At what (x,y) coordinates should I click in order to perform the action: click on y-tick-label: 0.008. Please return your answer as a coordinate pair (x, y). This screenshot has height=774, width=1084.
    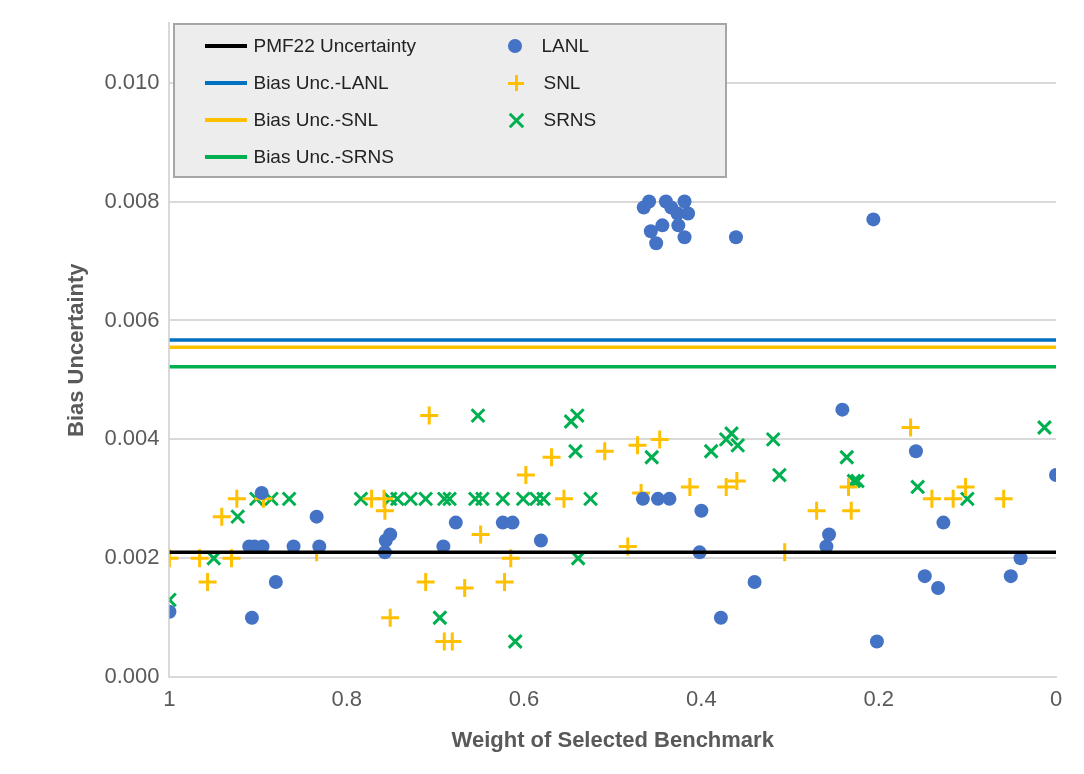
    Looking at the image, I should click on (132, 200).